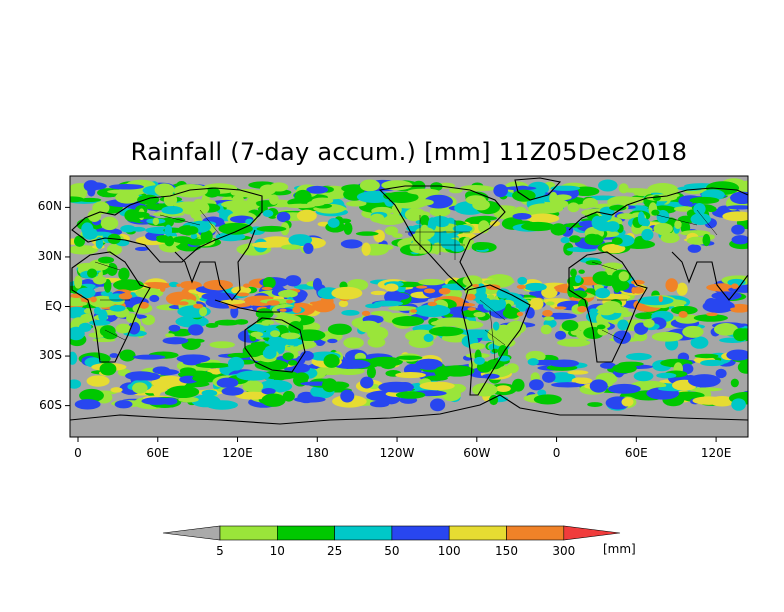  Describe the element at coordinates (49, 255) in the screenshot. I see `latitude-label: 30N` at that location.